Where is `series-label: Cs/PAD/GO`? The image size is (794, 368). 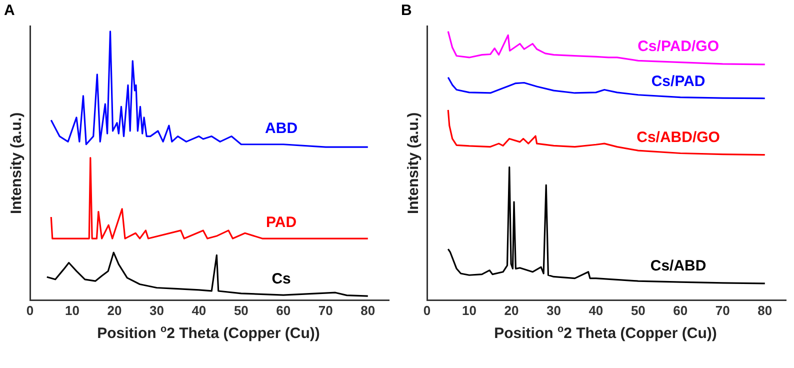
series-label: Cs/PAD/GO is located at coordinates (679, 46).